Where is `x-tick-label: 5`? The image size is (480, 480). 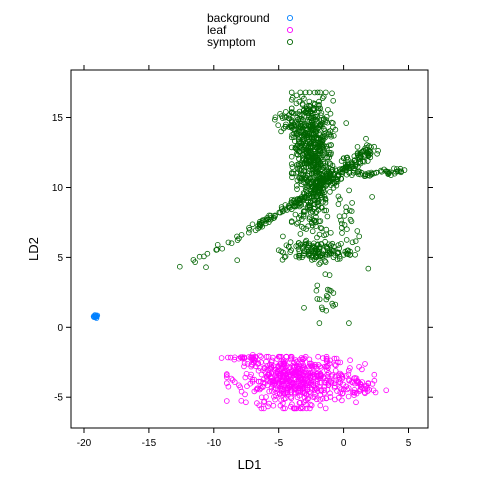 x-tick-label: 5 is located at coordinates (409, 443).